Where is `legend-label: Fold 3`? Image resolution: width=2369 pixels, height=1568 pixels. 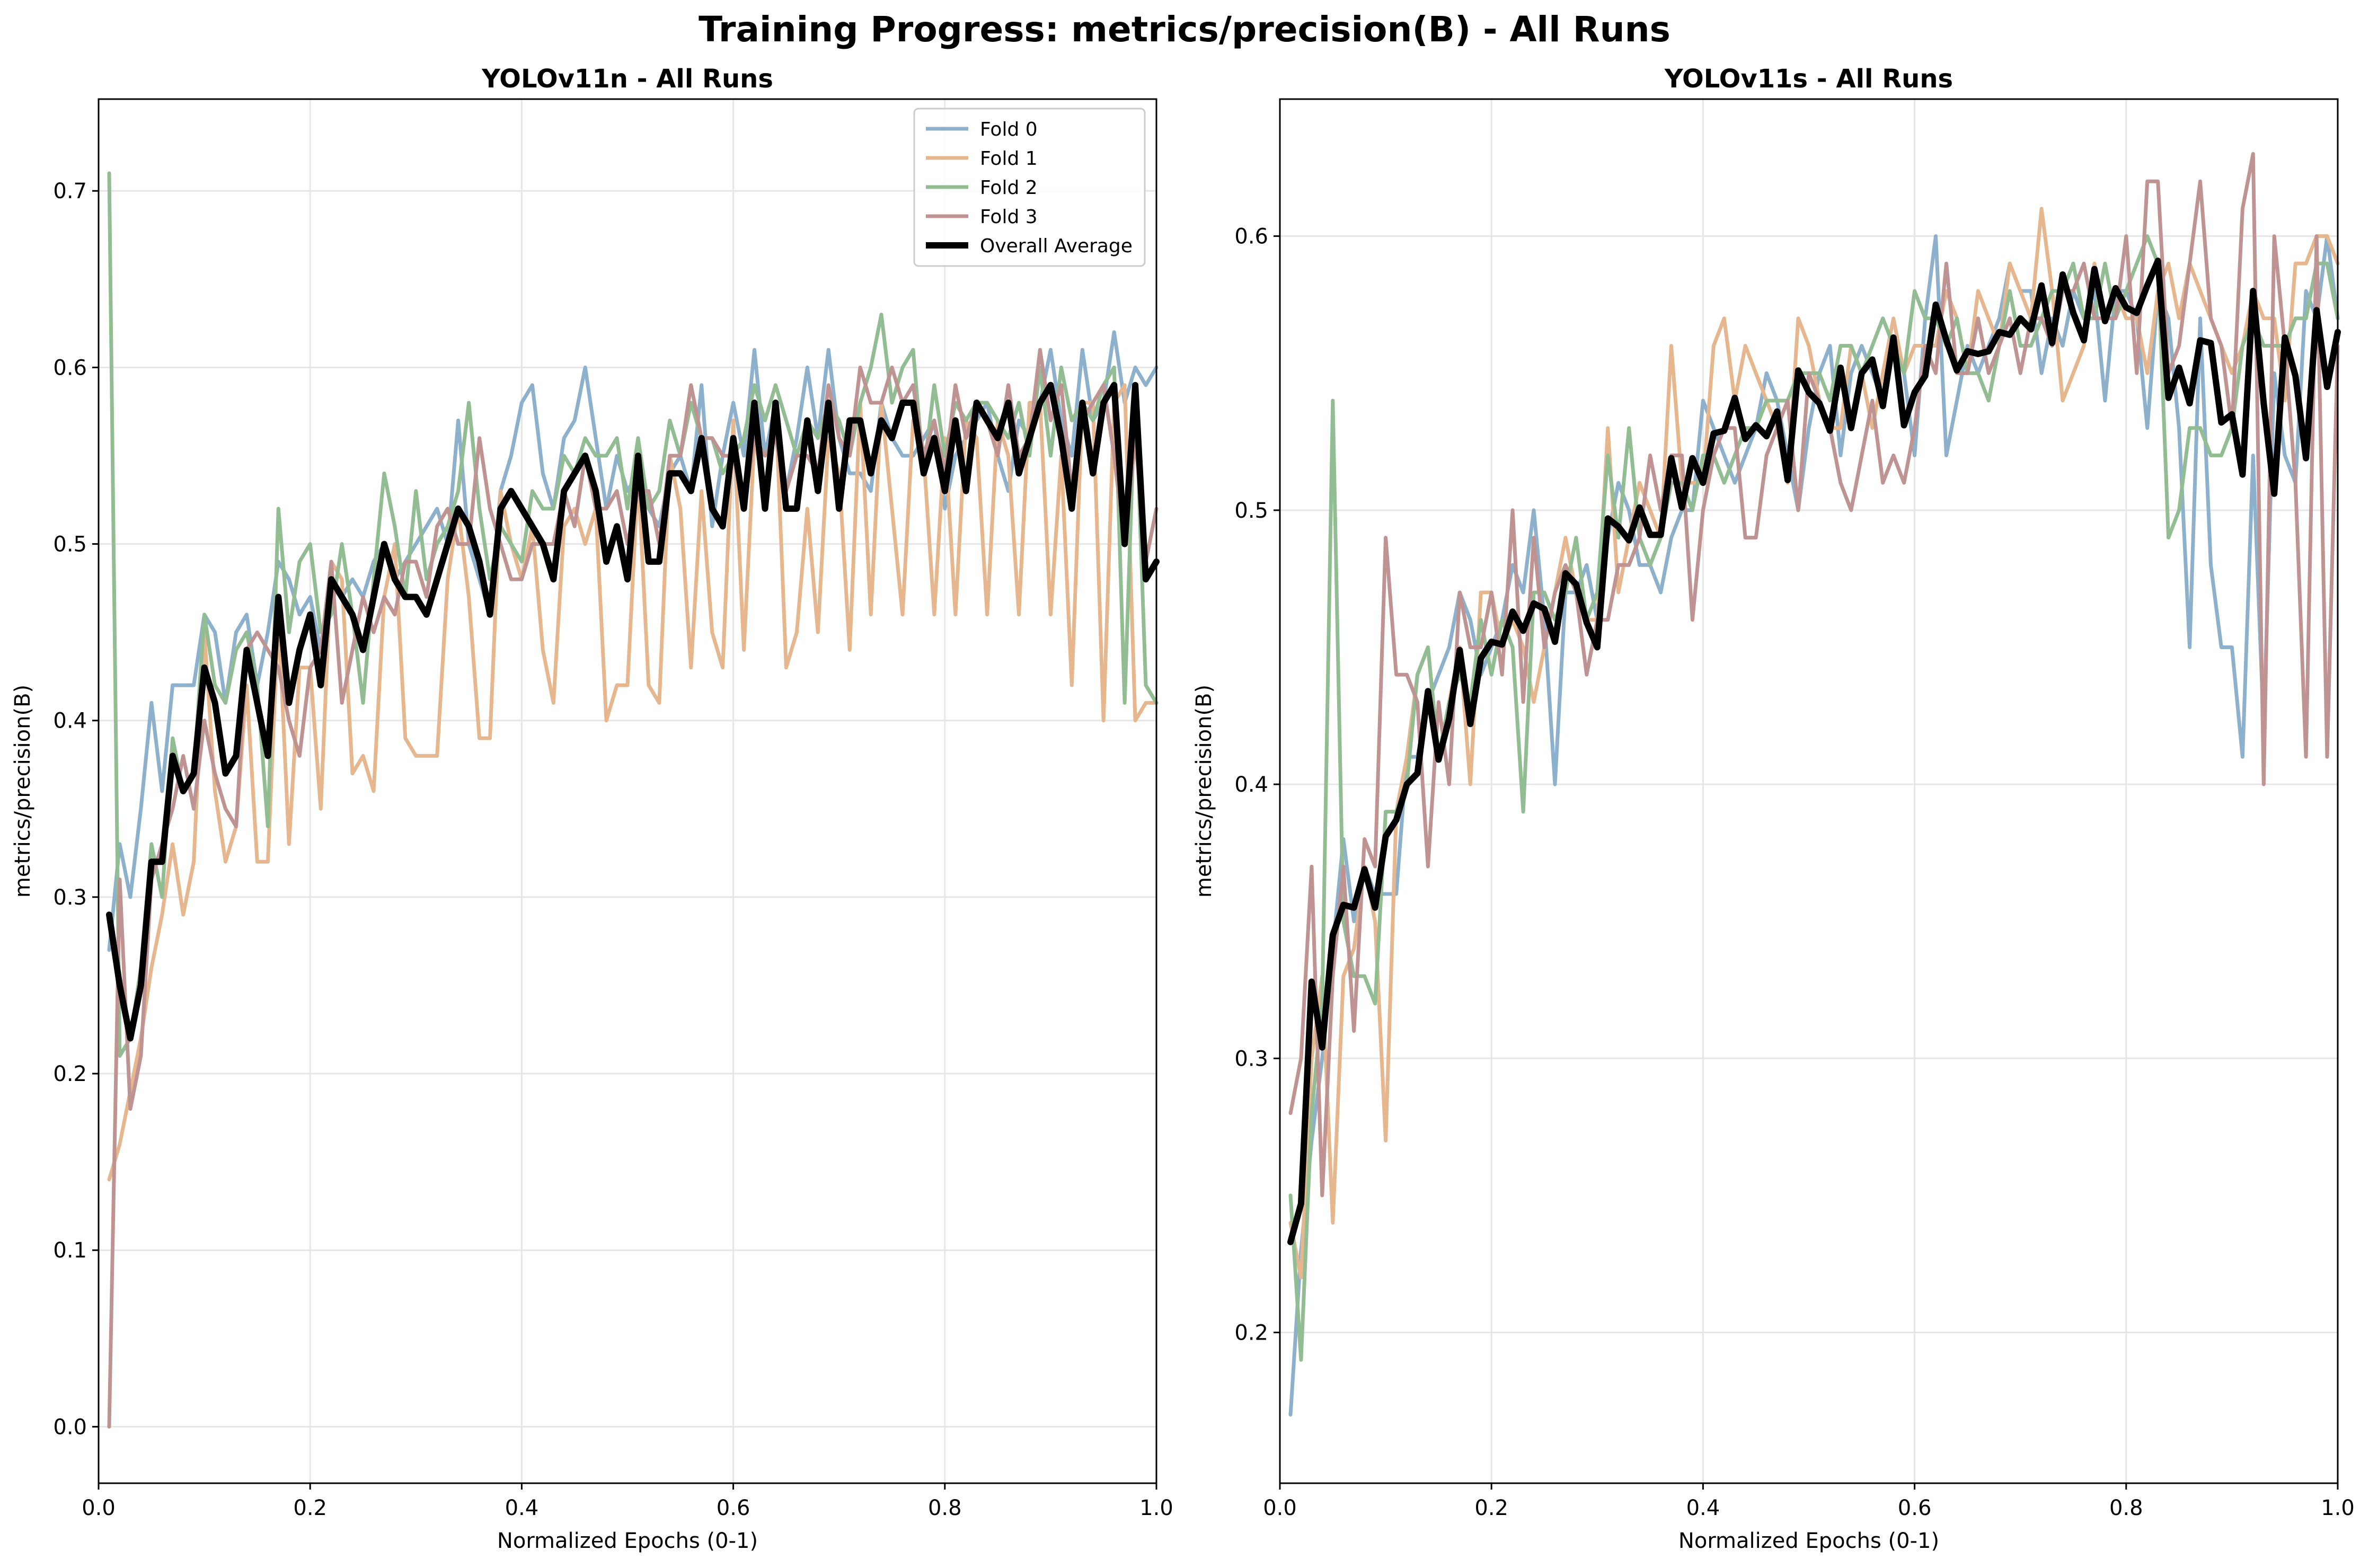 legend-label: Fold 3 is located at coordinates (1009, 217).